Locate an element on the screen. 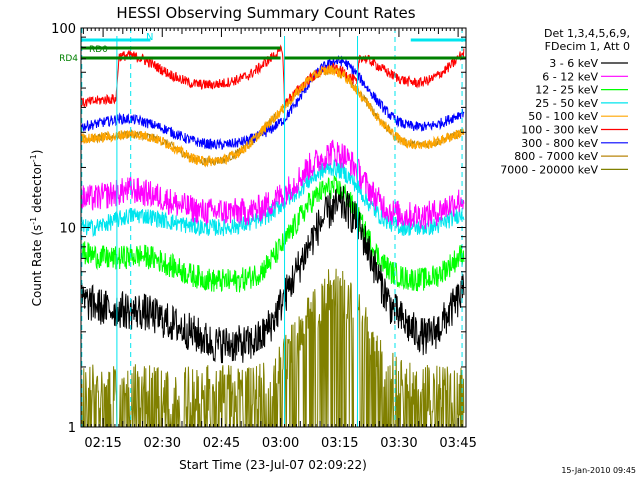  flag-label-n: N is located at coordinates (149, 37).